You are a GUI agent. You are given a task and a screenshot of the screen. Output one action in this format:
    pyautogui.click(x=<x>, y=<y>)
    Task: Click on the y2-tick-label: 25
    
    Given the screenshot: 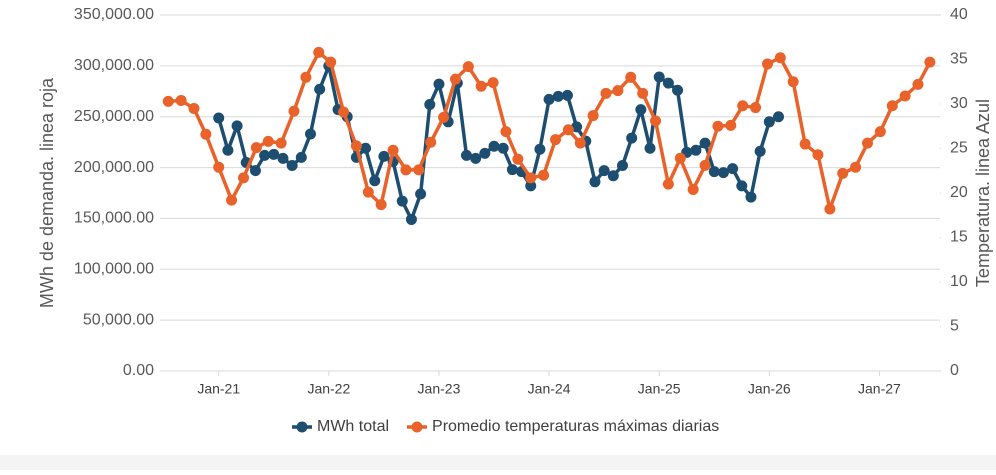 What is the action you would take?
    pyautogui.click(x=959, y=148)
    